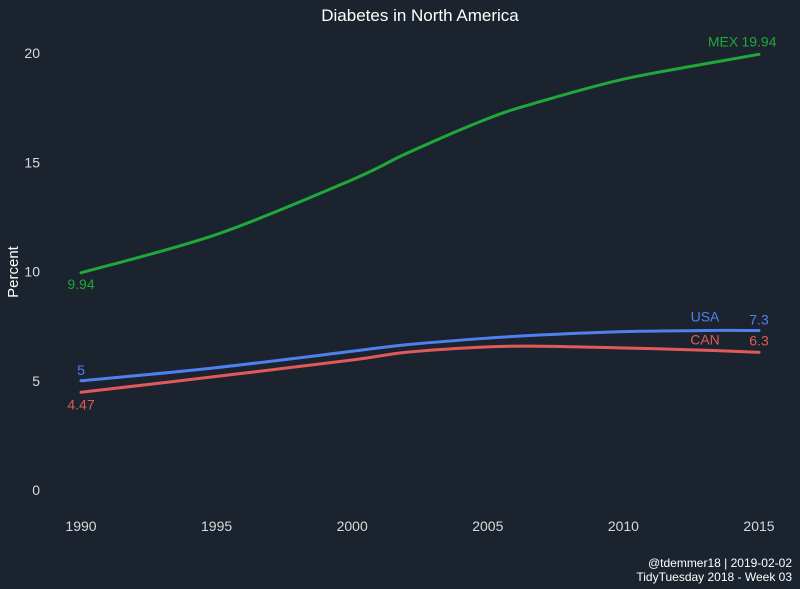 The width and height of the screenshot is (800, 589). Describe the element at coordinates (80, 284) in the screenshot. I see `start-value-label: 9.94` at that location.